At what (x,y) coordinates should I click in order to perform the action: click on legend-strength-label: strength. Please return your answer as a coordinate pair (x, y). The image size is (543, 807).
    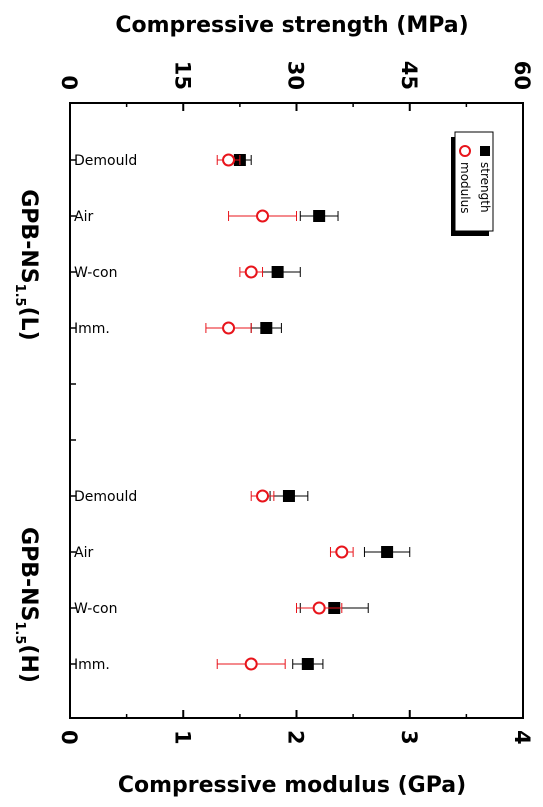
    Looking at the image, I should click on (485, 187).